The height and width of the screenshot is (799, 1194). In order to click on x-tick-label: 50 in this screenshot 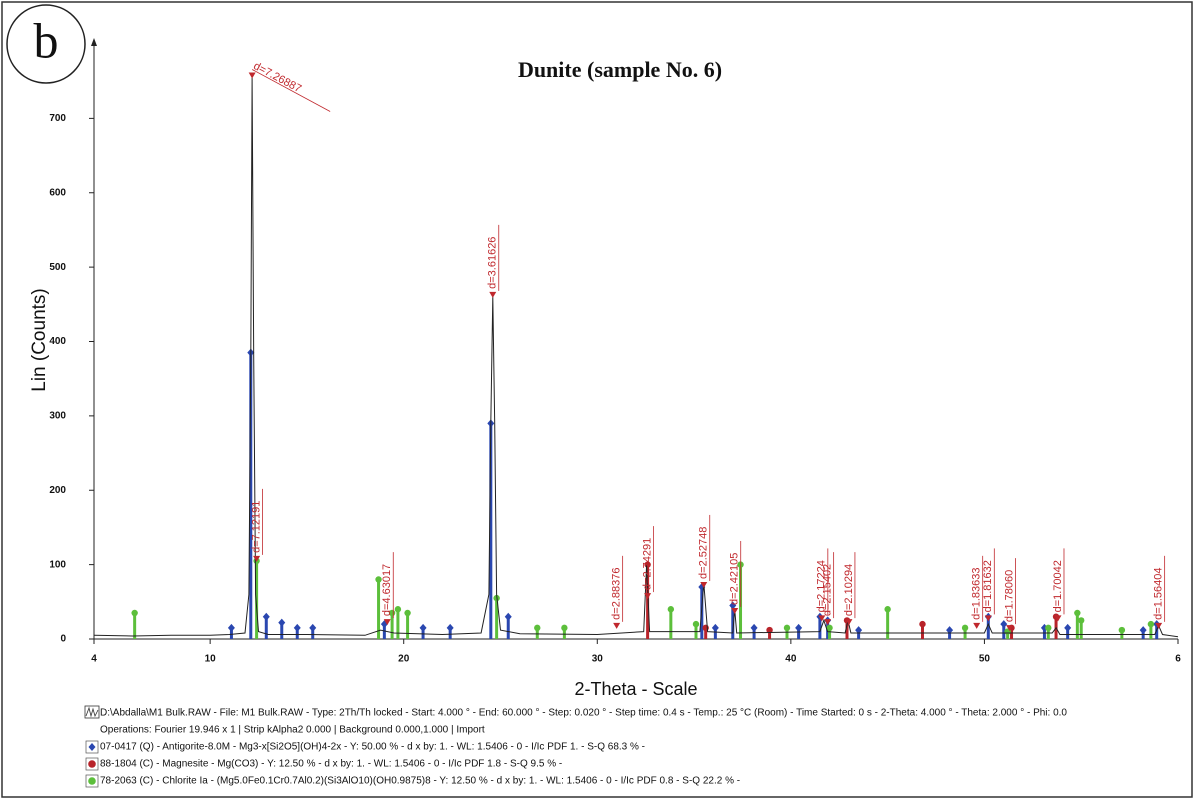, I will do `click(985, 659)`.